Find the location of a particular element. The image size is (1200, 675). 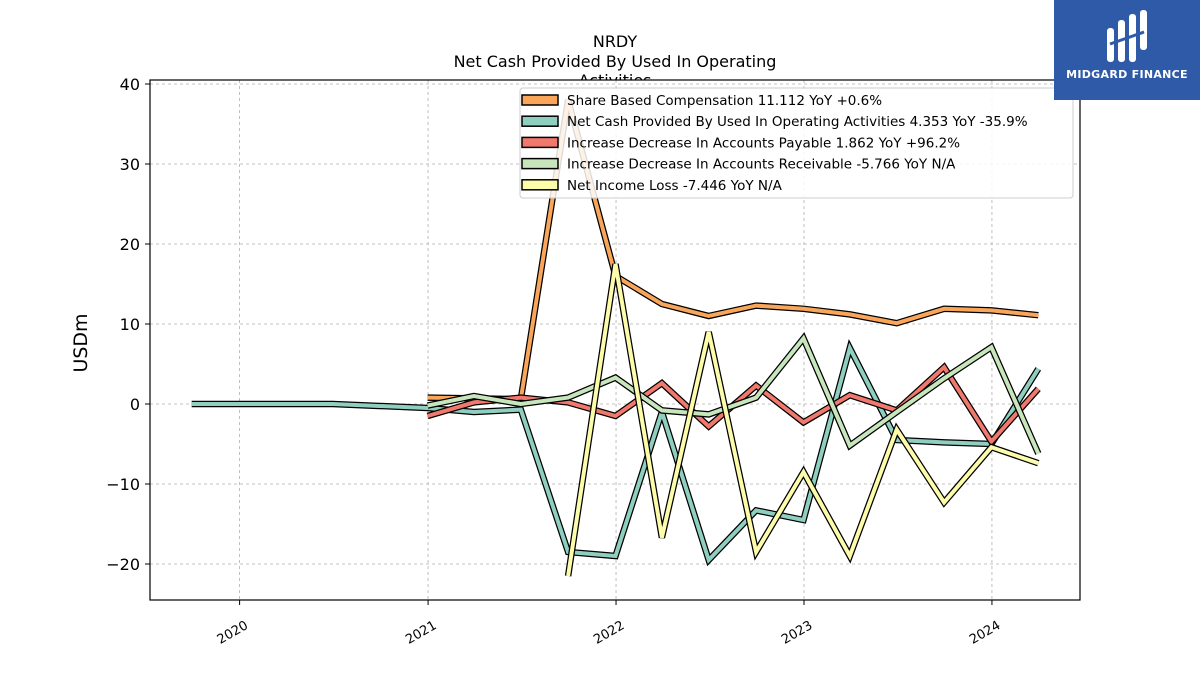

y-tick-label: 10 is located at coordinates (130, 324).